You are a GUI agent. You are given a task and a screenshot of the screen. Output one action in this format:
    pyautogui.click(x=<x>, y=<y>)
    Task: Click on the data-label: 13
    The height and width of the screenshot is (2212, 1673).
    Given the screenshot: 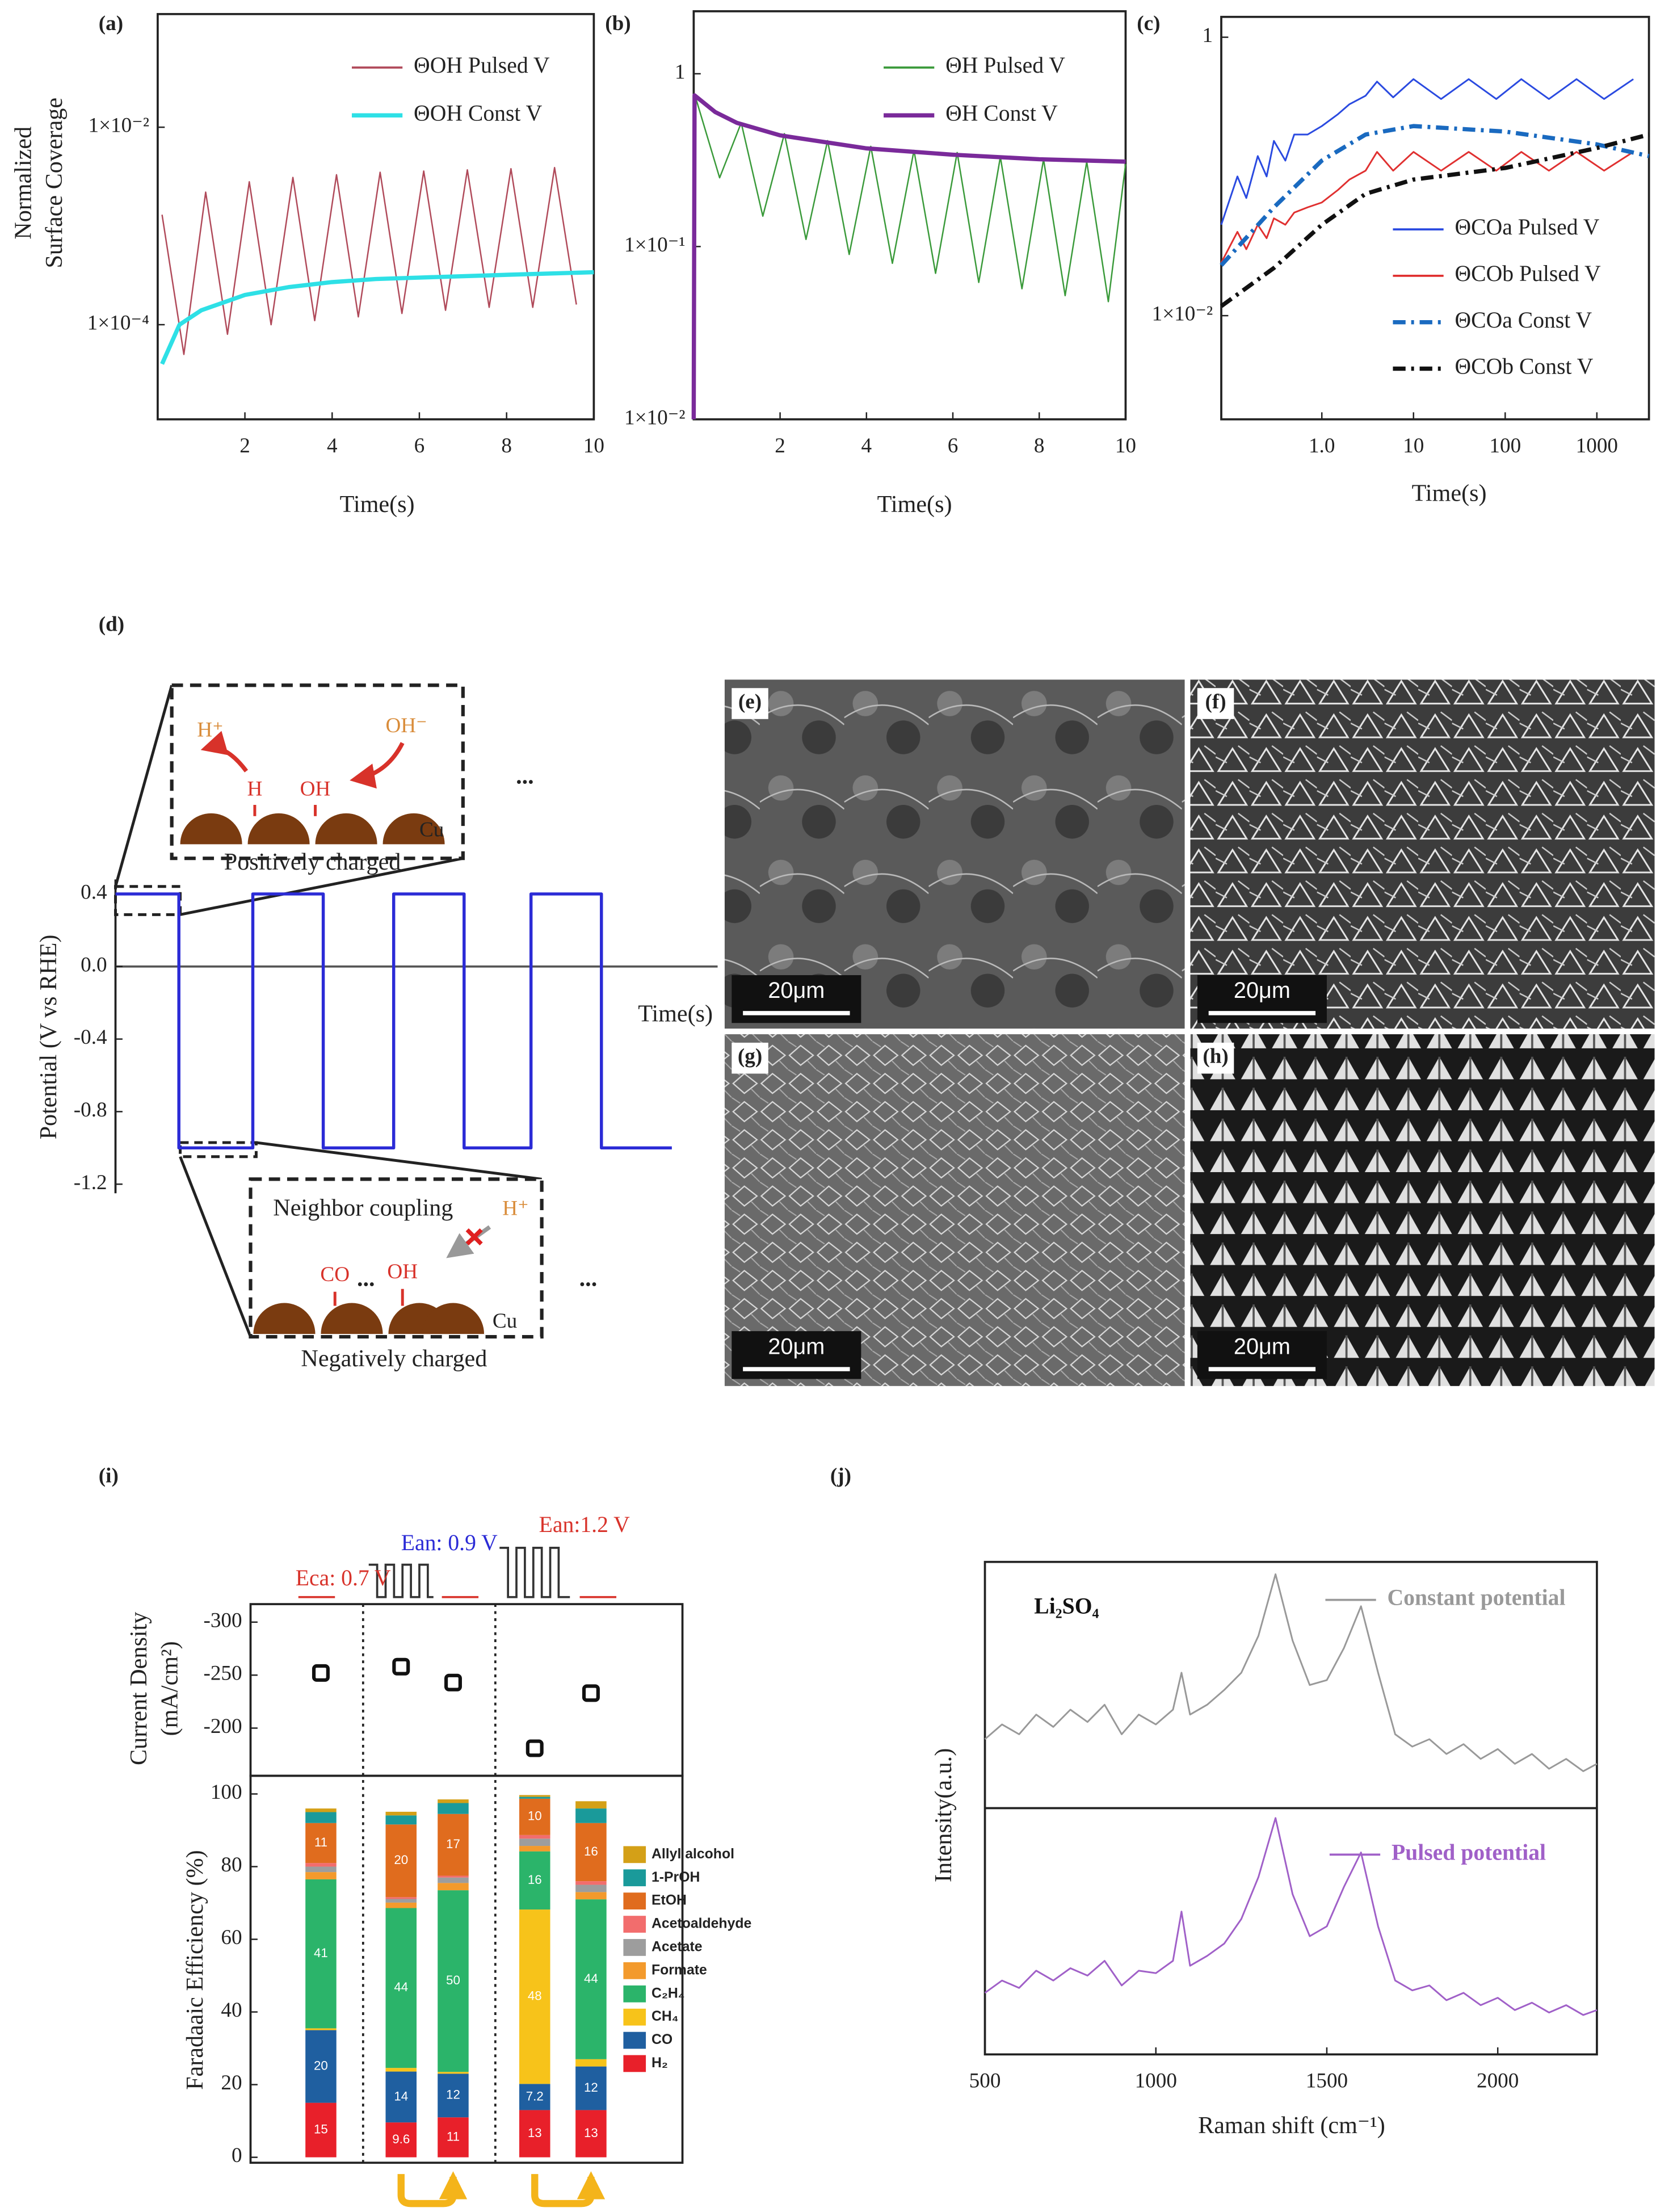 What is the action you would take?
    pyautogui.click(x=535, y=2133)
    